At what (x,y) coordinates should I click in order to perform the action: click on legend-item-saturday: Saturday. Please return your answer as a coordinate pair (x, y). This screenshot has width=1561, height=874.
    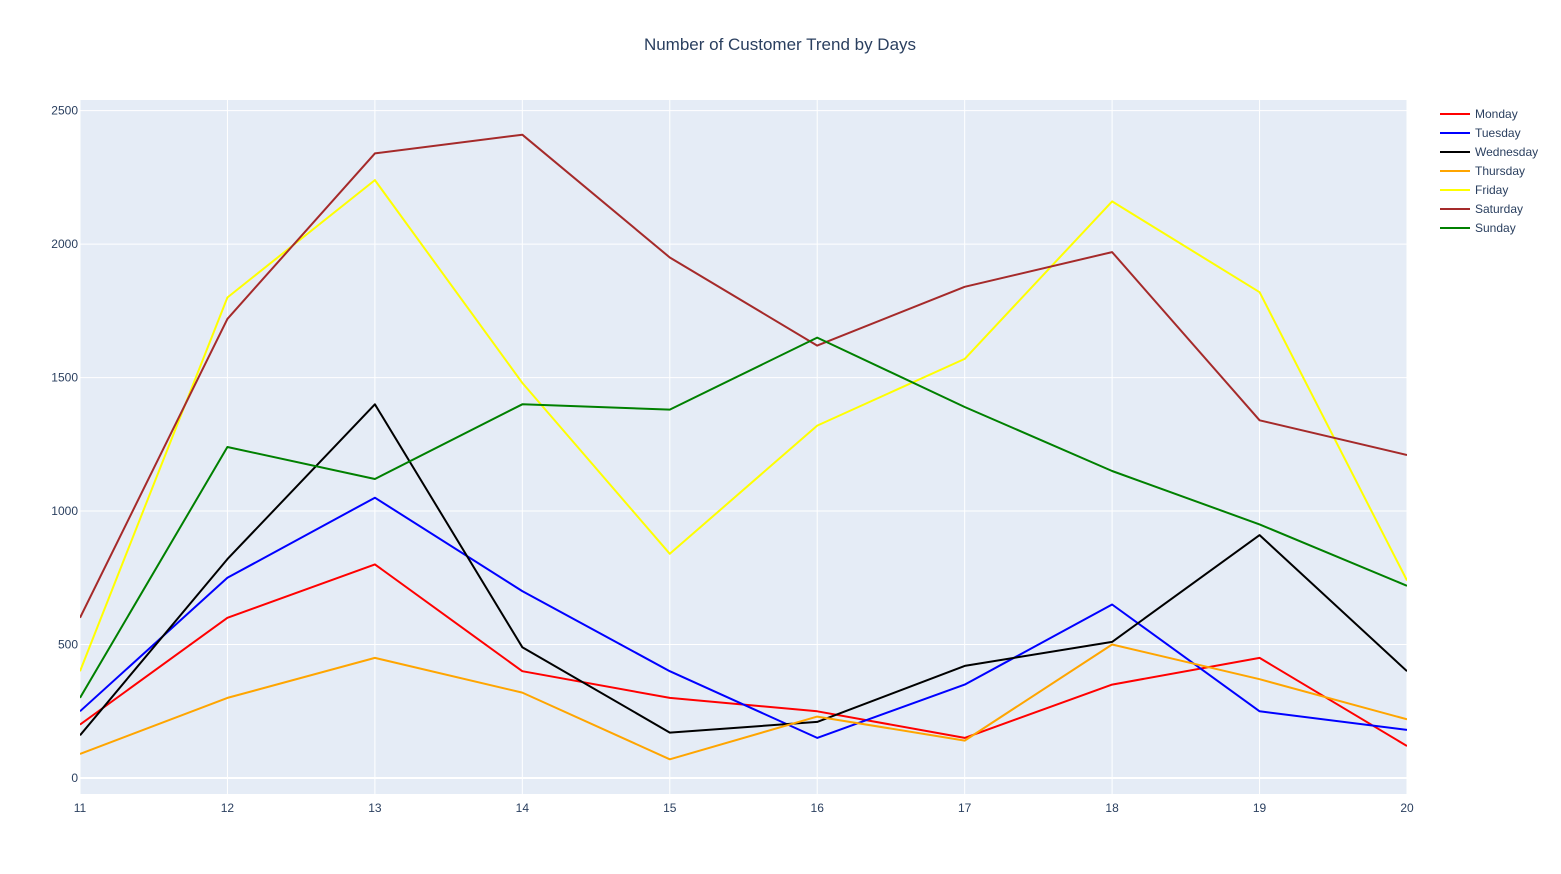
    Looking at the image, I should click on (1481, 209).